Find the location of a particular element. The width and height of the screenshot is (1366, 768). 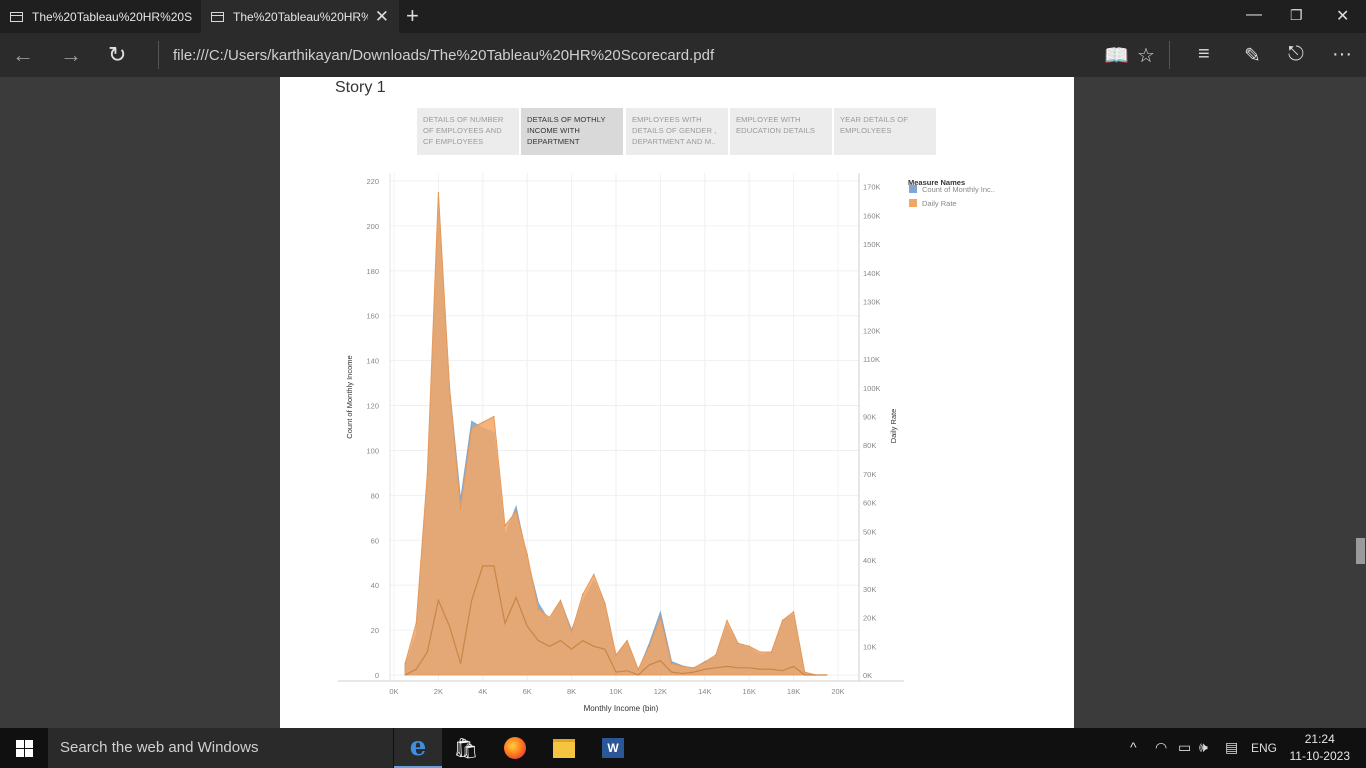

share-icon: ⎋ is located at coordinates (1296, 54).